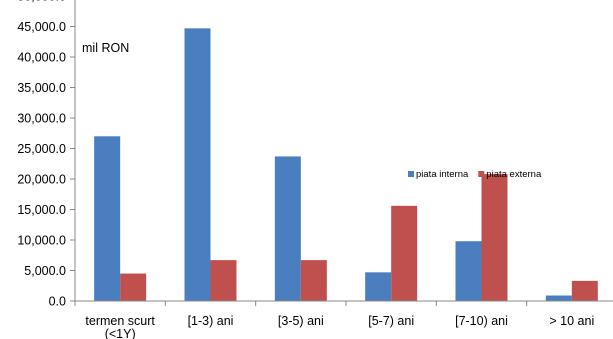  Describe the element at coordinates (442, 174) in the screenshot. I see `legend-label: piata interna` at that location.